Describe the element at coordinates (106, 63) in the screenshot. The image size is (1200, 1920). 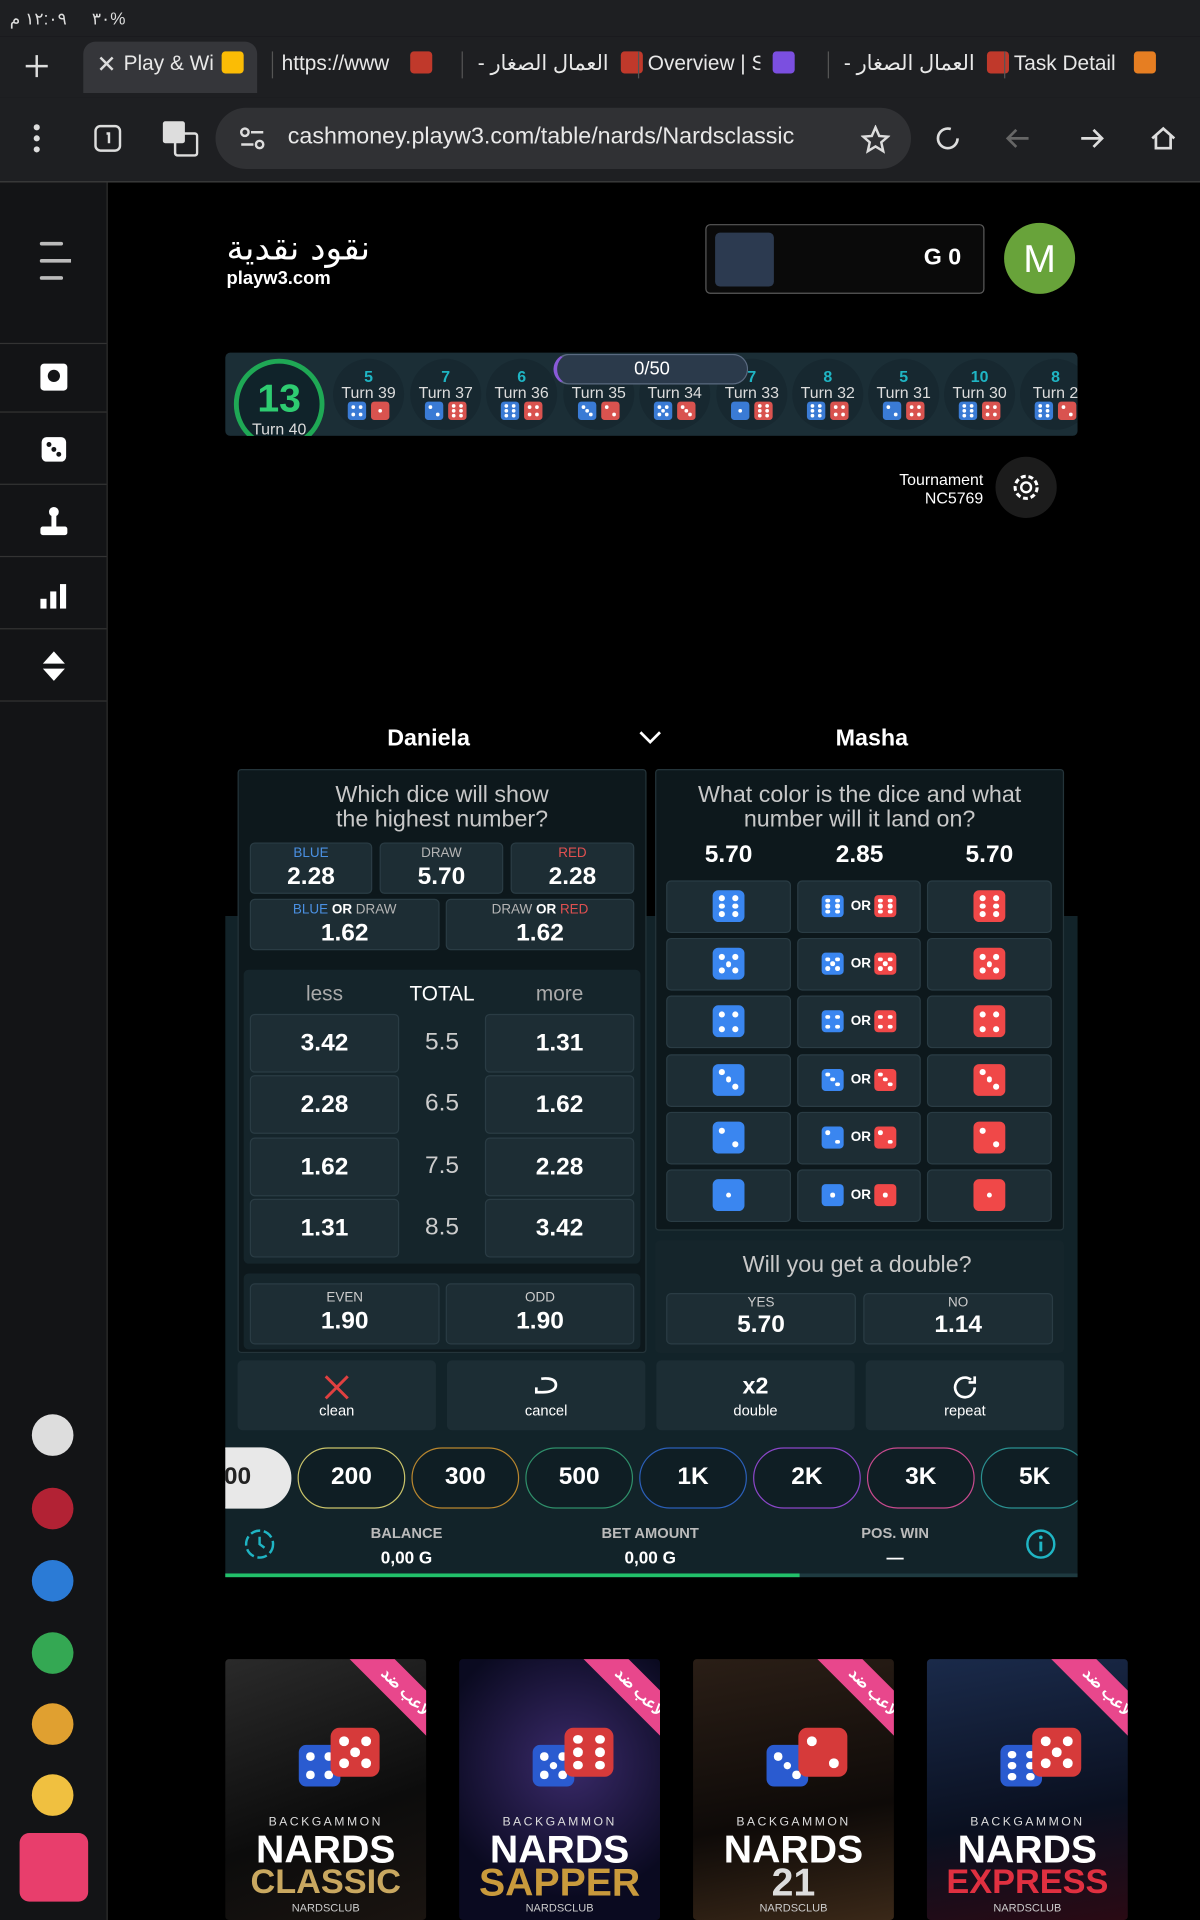
I see `close-tab` at that location.